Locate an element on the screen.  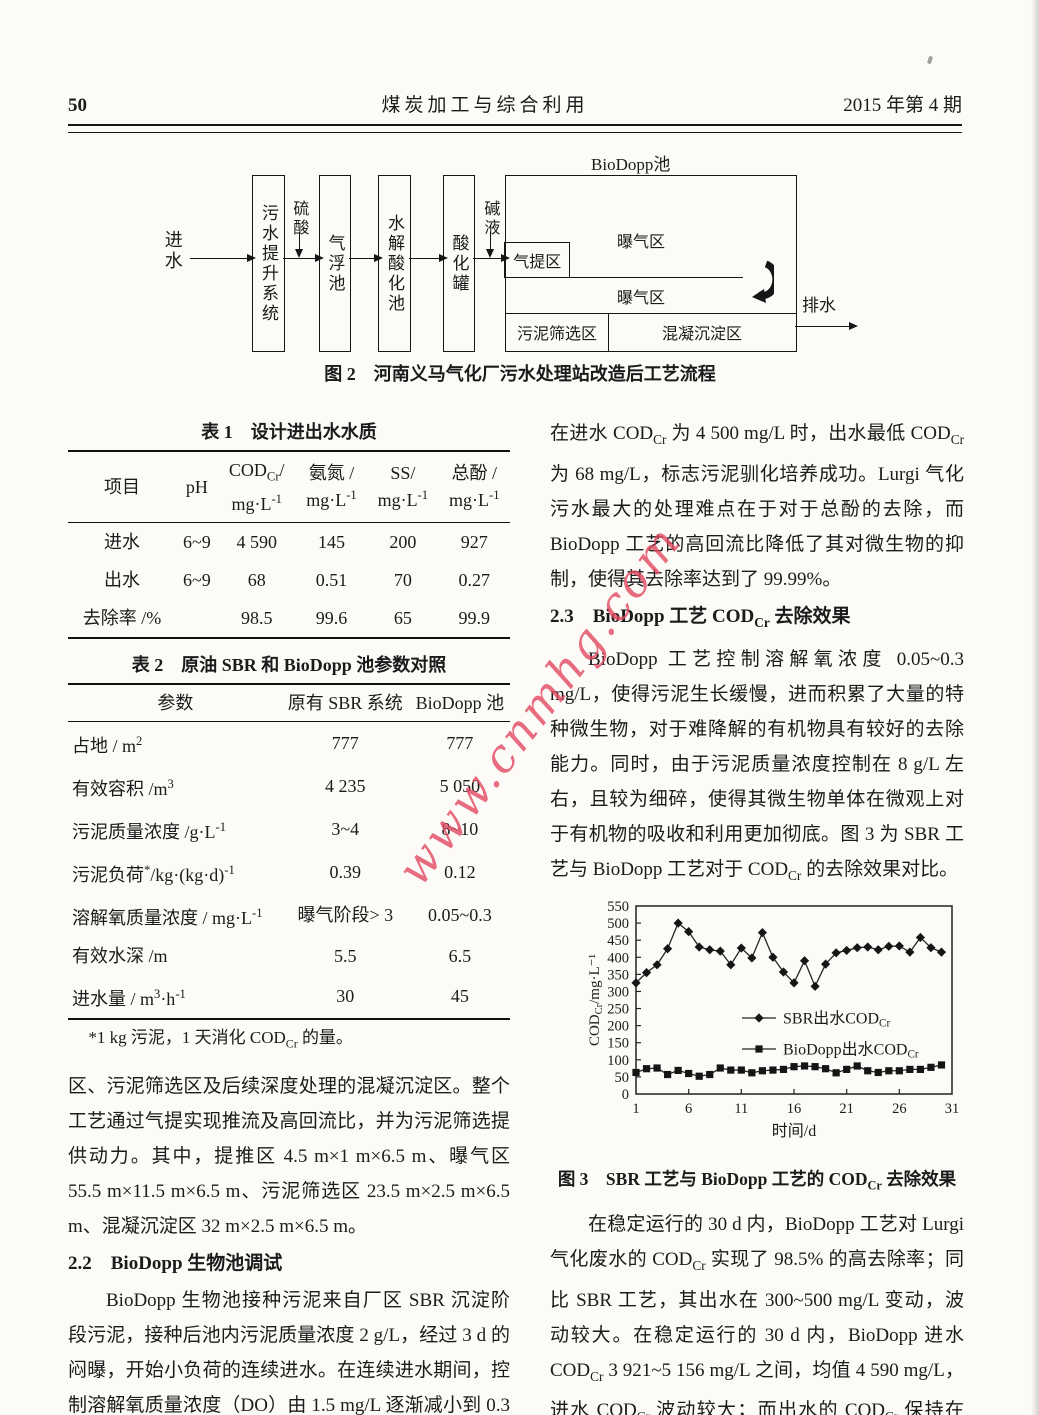
table2-footnote: *1 kg 污泥，1 天消化 CODCr 的量。 is located at coordinates (220, 1038).